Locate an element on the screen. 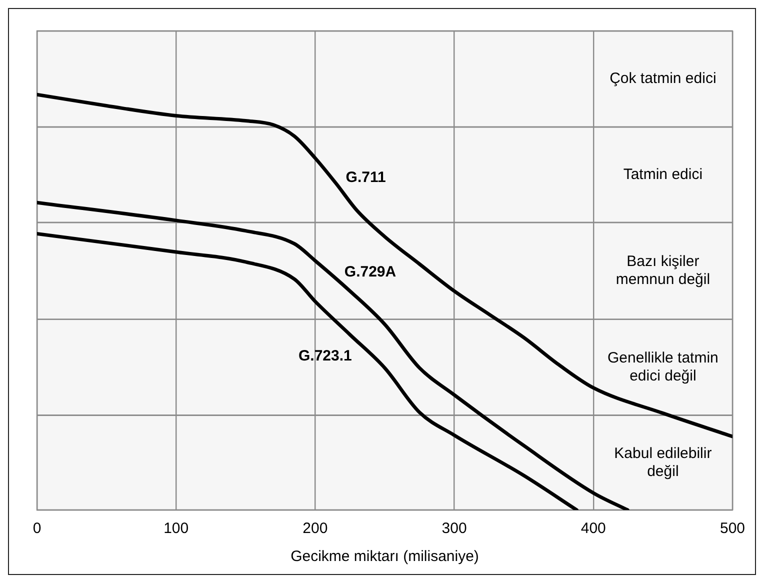 The height and width of the screenshot is (583, 764). series-label: G.729A is located at coordinates (370, 272).